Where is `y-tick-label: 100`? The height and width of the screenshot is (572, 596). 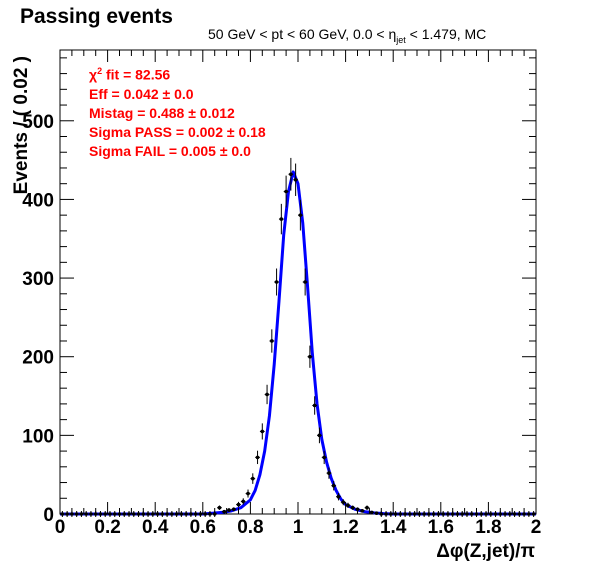
y-tick-label: 100 is located at coordinates (38, 436).